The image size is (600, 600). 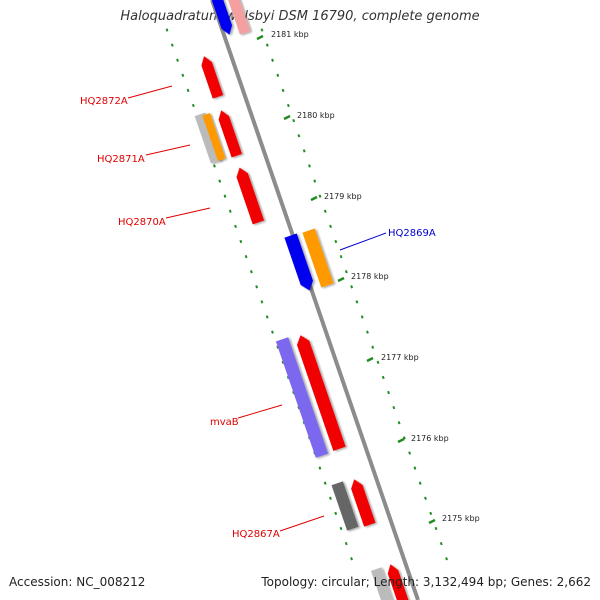 I want to click on accession-text: Accession: NC_008212, so click(x=77, y=582).